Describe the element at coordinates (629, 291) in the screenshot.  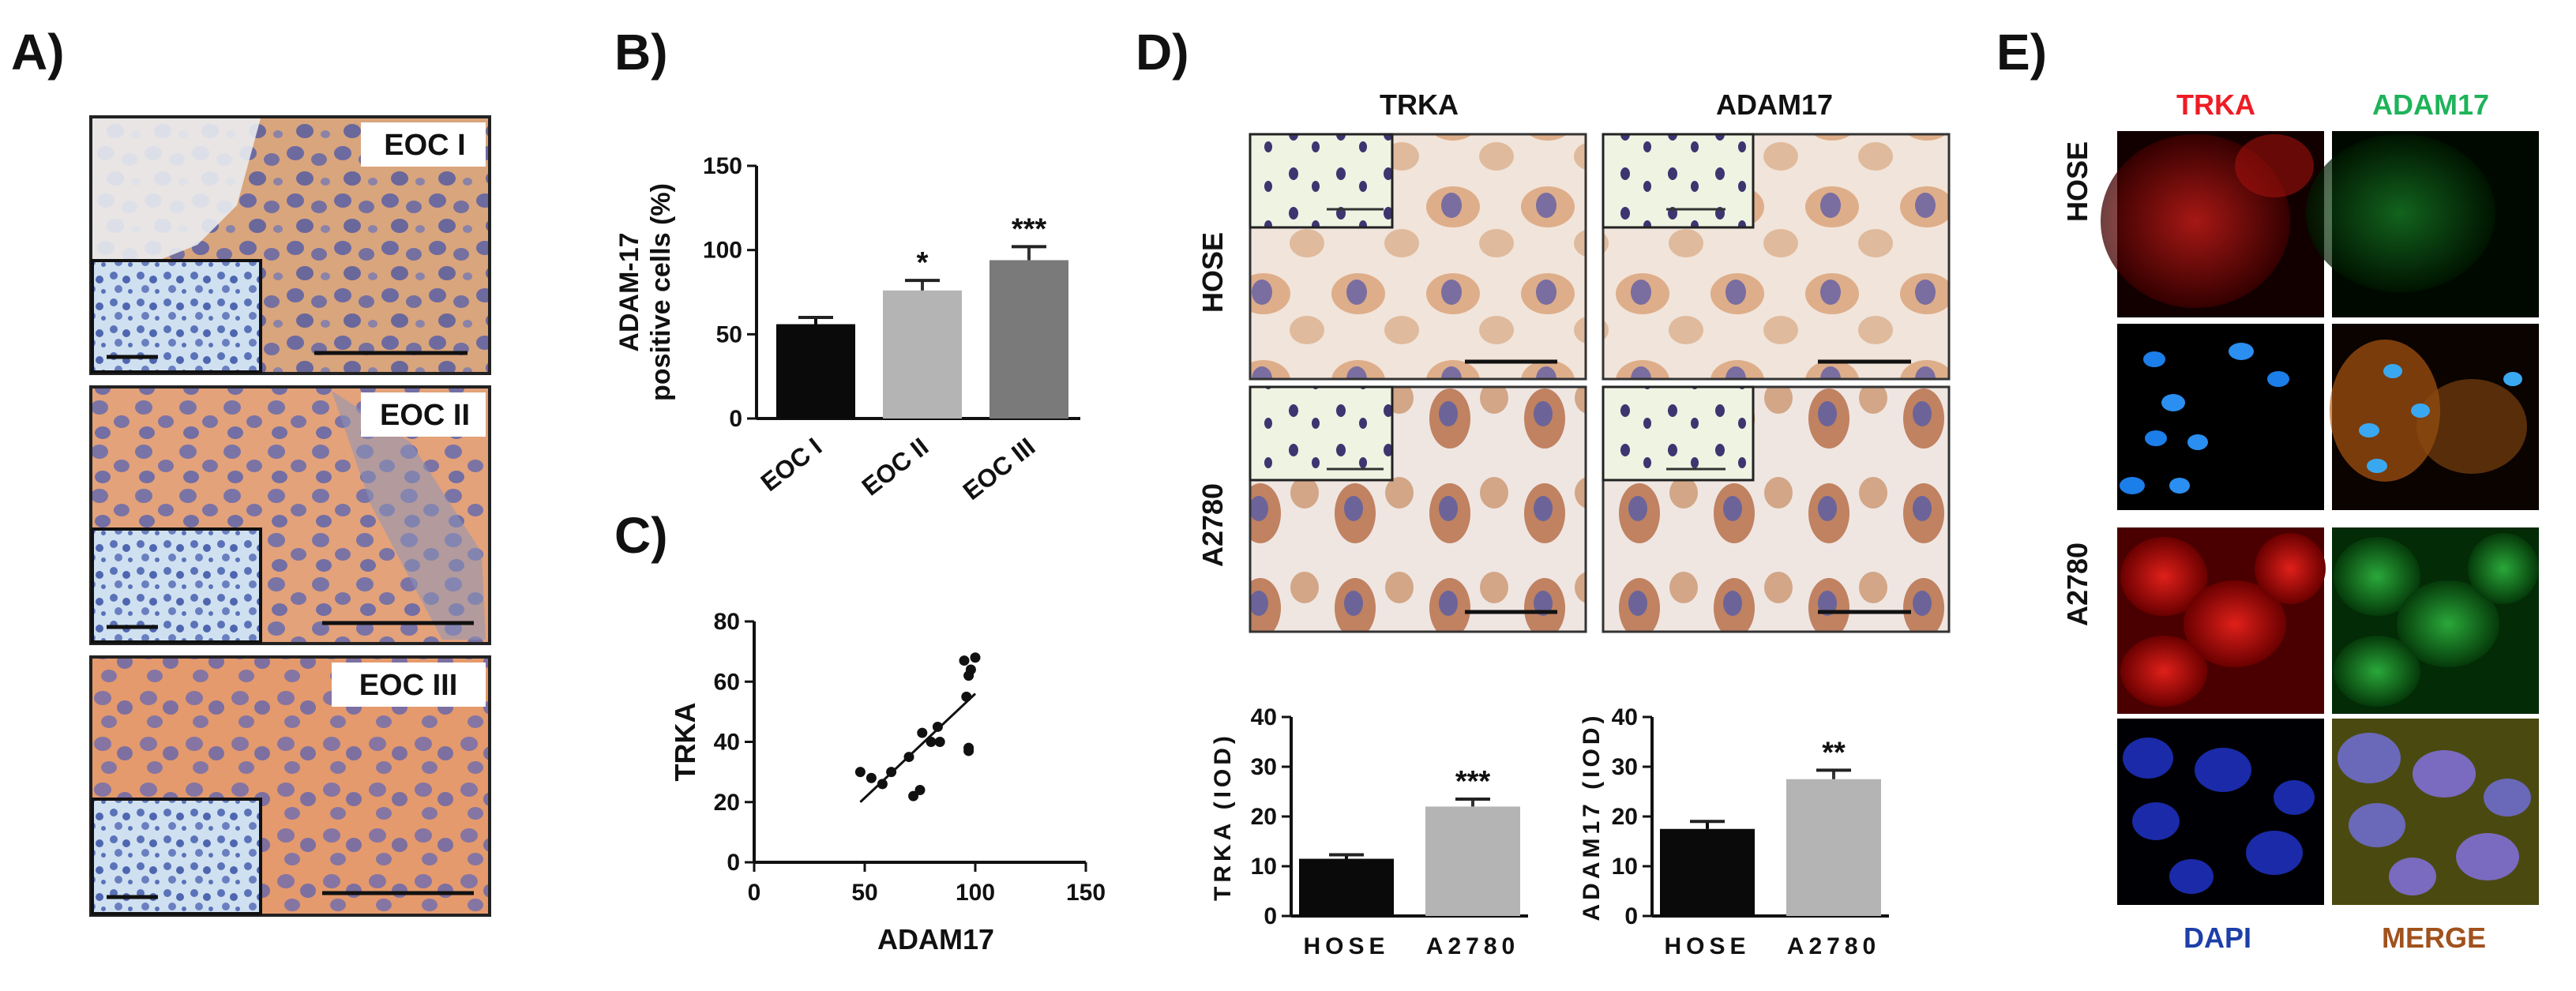
I see `y-axis-label: ADAM-17` at that location.